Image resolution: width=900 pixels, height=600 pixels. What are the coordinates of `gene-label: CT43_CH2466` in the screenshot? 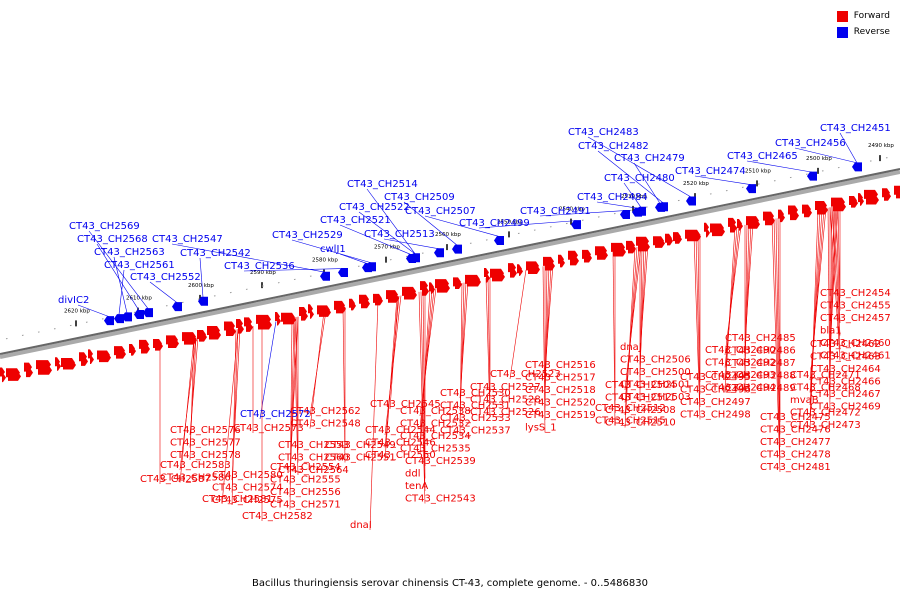 It's located at (845, 382).